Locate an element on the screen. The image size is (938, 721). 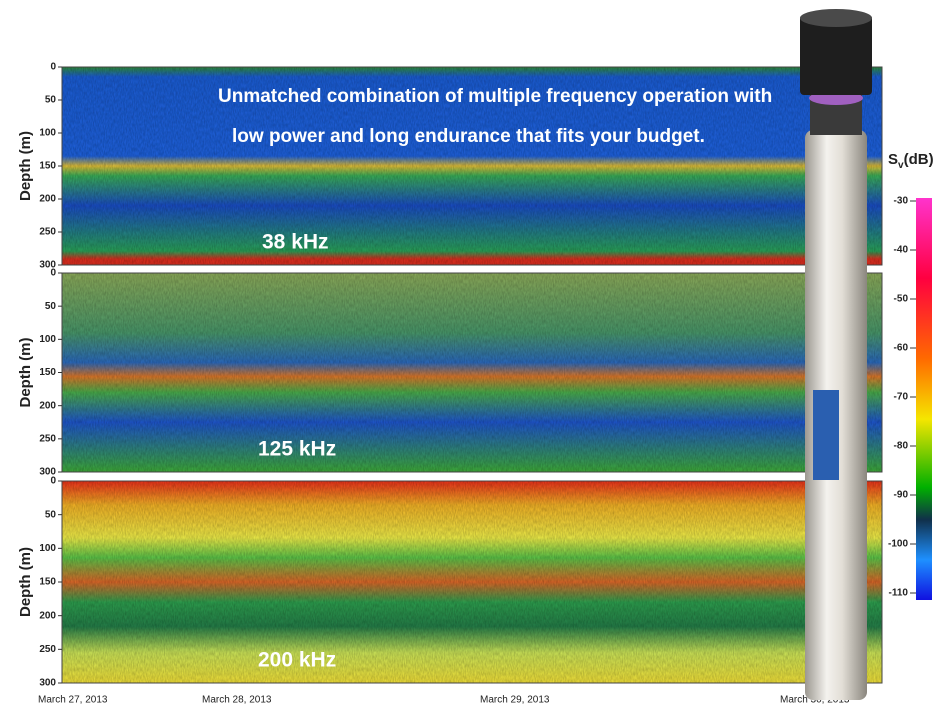
colorbar-tick-label: -70 is located at coordinates (901, 397).